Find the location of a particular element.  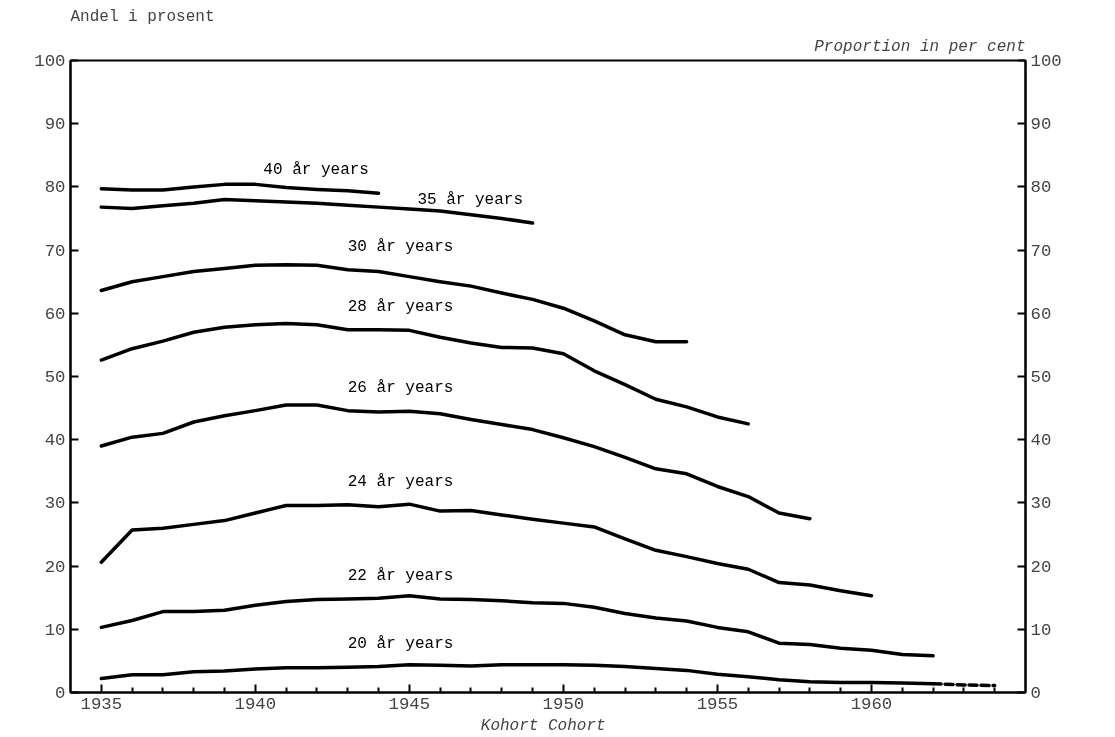

y2-tick-label: 90 is located at coordinates (1041, 125).